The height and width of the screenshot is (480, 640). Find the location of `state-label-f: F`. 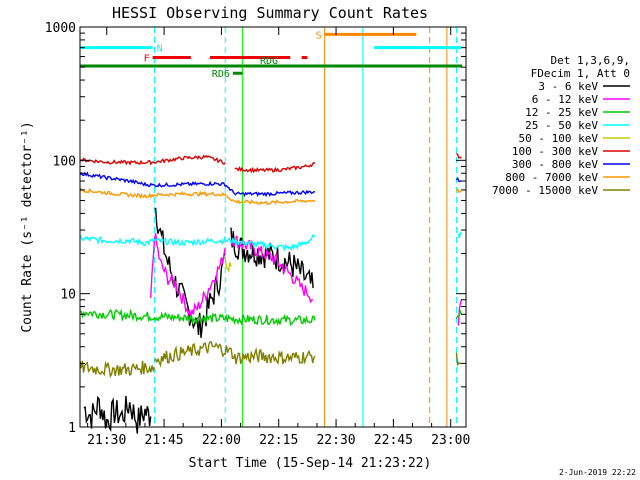

state-label-f: F is located at coordinates (147, 59).